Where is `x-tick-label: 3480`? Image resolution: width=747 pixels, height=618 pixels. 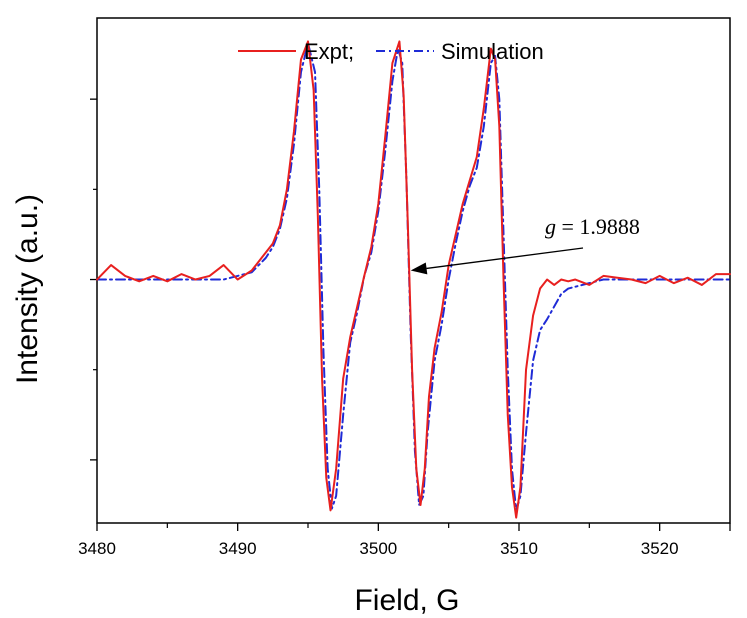
x-tick-label: 3480 is located at coordinates (97, 548).